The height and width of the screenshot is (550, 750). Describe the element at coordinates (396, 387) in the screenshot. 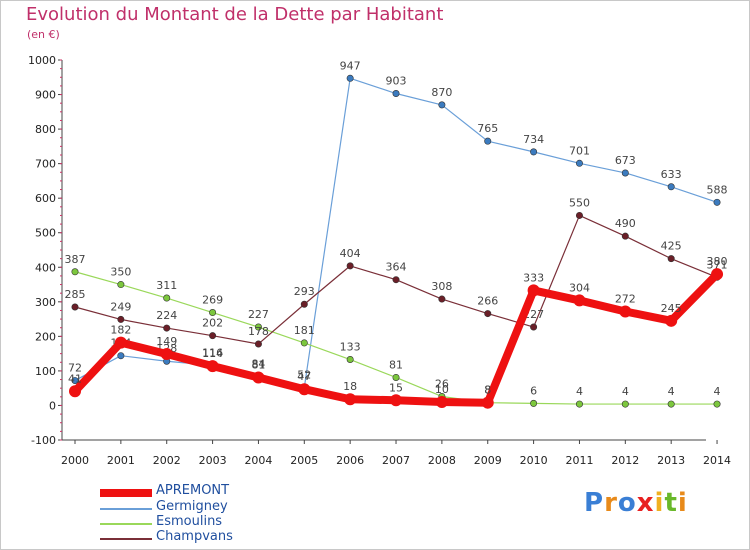

I see `data-label: 15` at that location.